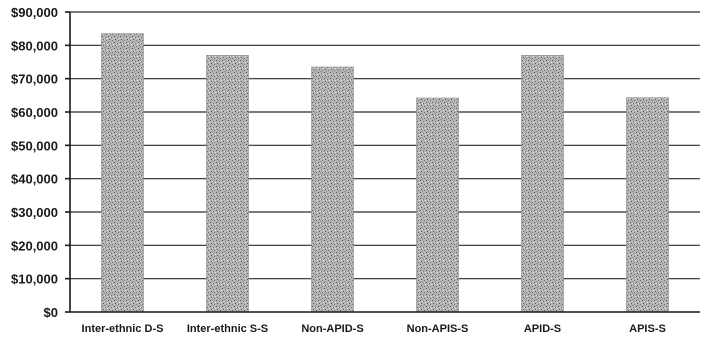  Describe the element at coordinates (34, 212) in the screenshot. I see `y-tick-label: $30,000` at that location.